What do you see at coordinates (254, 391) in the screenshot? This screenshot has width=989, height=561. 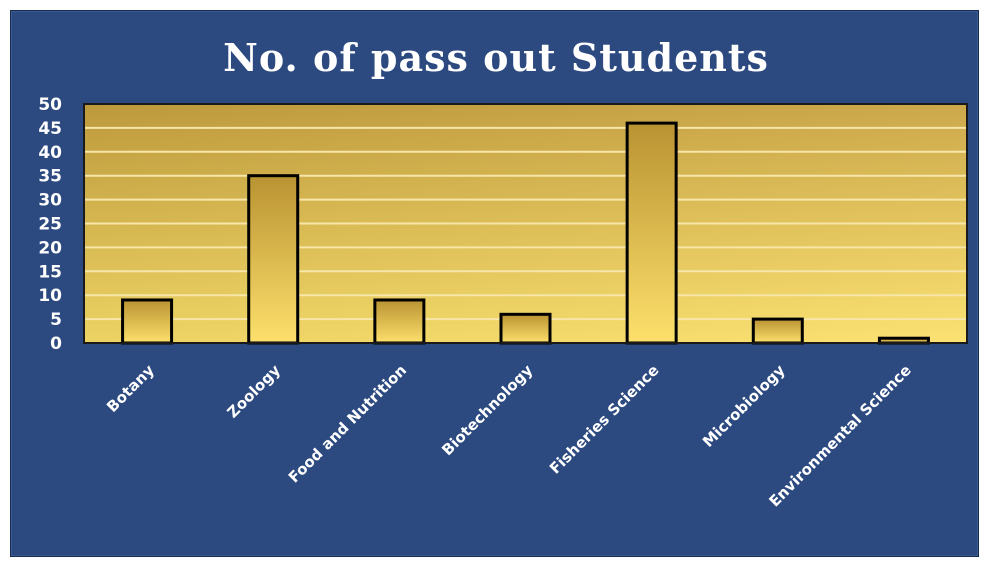 I see `x-tick-label: Zoology` at bounding box center [254, 391].